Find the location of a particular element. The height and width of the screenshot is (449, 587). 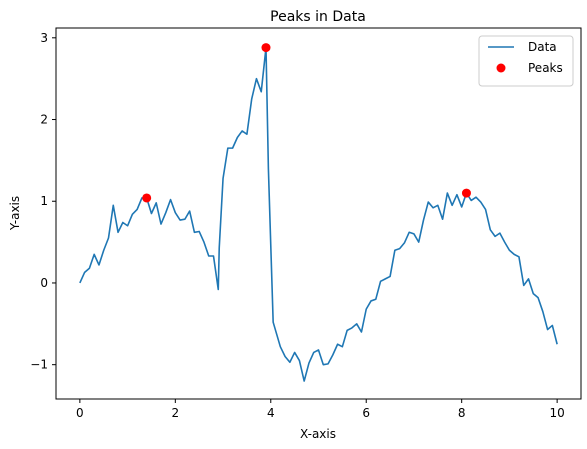

legend-marker-swatch is located at coordinates (501, 68).